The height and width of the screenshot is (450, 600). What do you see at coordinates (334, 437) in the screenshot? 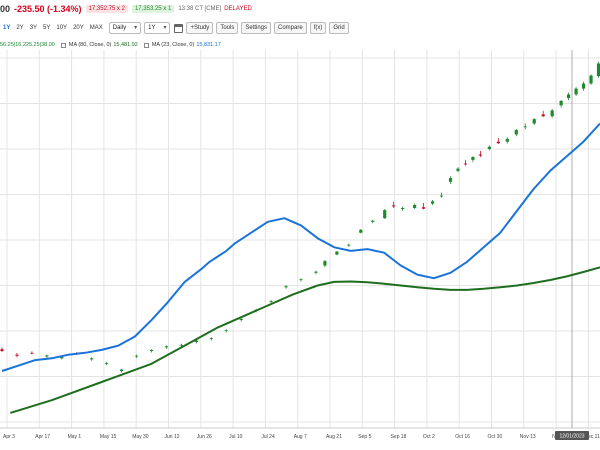
I see `x-tick-label: Aug 21` at bounding box center [334, 437].